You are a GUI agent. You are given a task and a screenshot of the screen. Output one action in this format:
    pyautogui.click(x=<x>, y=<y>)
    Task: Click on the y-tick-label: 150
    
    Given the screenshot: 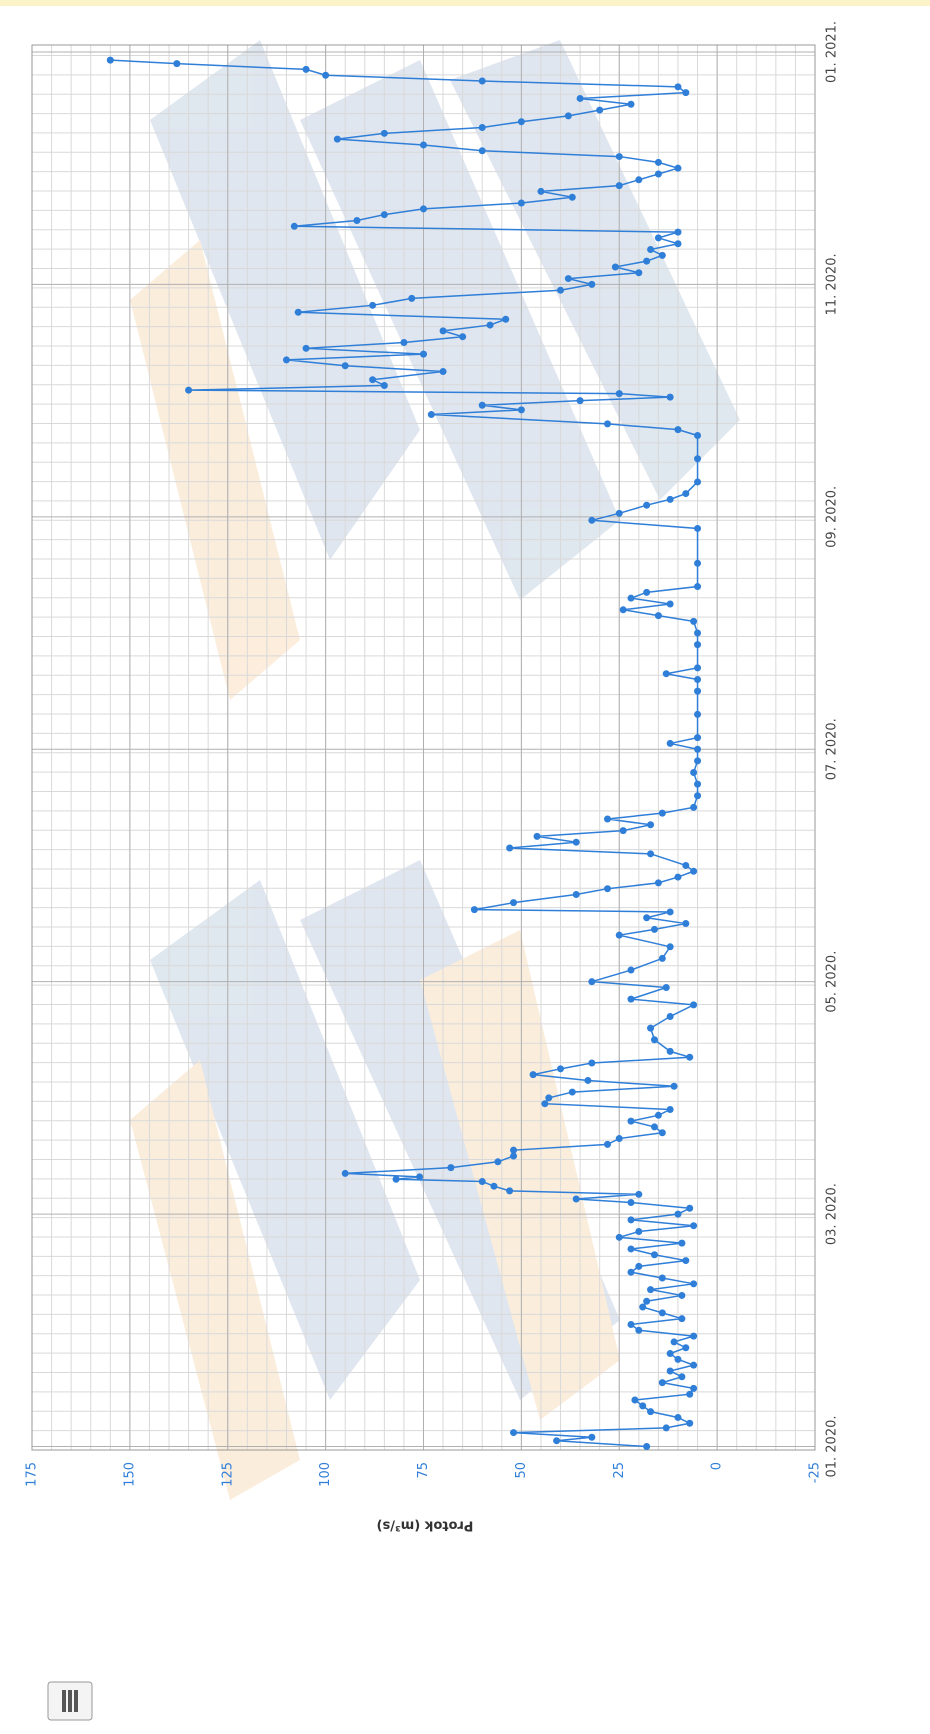 What is the action you would take?
    pyautogui.click(x=129, y=1474)
    